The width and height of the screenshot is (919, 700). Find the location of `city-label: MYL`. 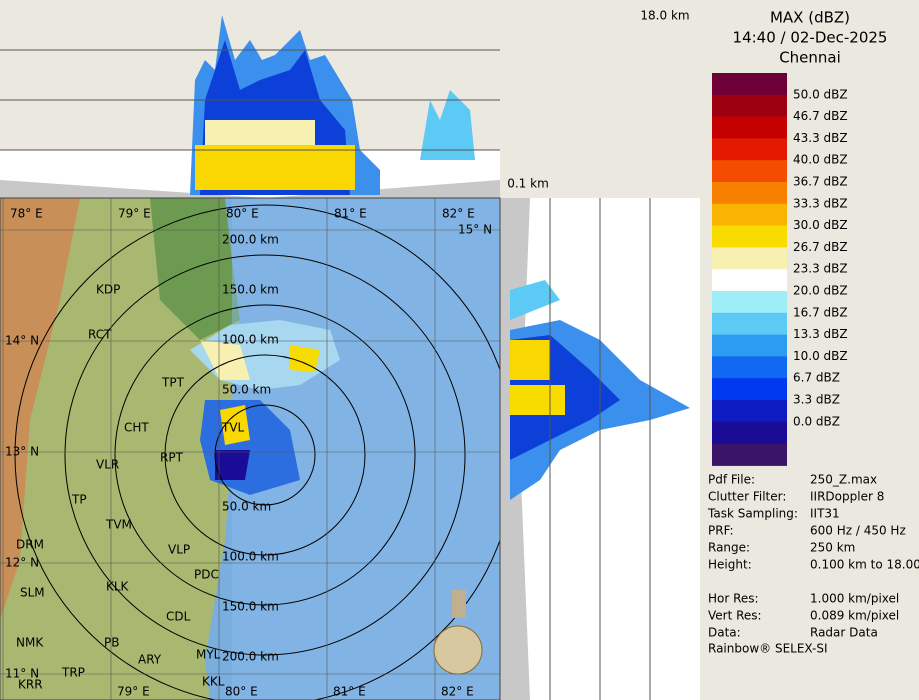

city-label: MYL is located at coordinates (208, 655).